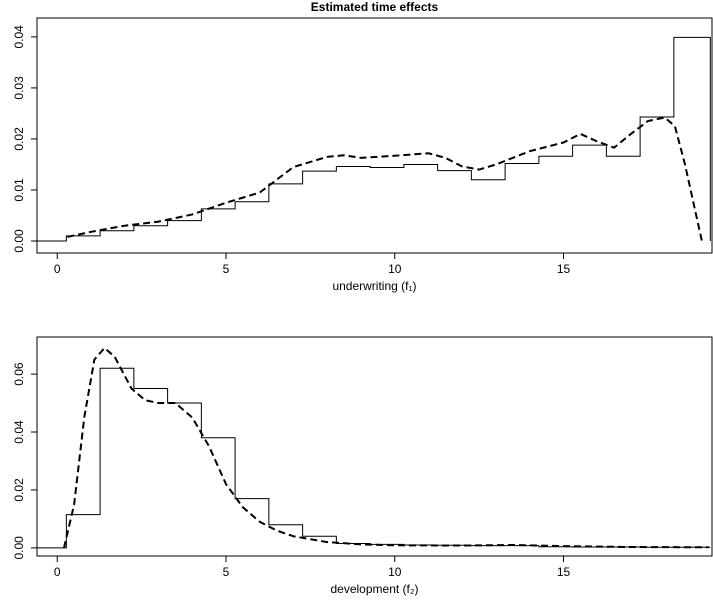 Image resolution: width=713 pixels, height=603 pixels. What do you see at coordinates (374, 286) in the screenshot?
I see `x-axis-title: underwriting (f₁)` at bounding box center [374, 286].